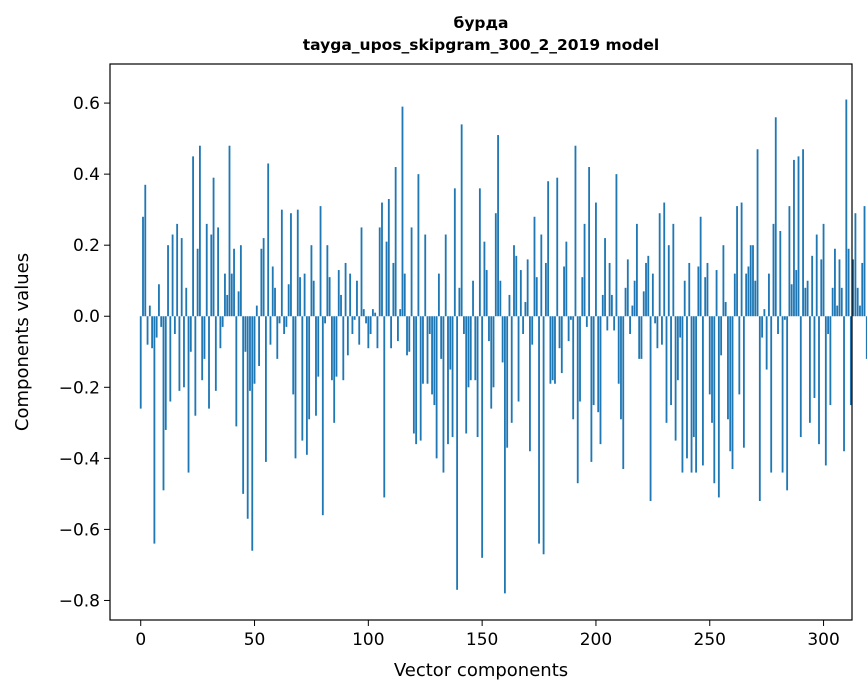  What do you see at coordinates (140, 640) in the screenshot?
I see `x-tick-label: 0` at bounding box center [140, 640].